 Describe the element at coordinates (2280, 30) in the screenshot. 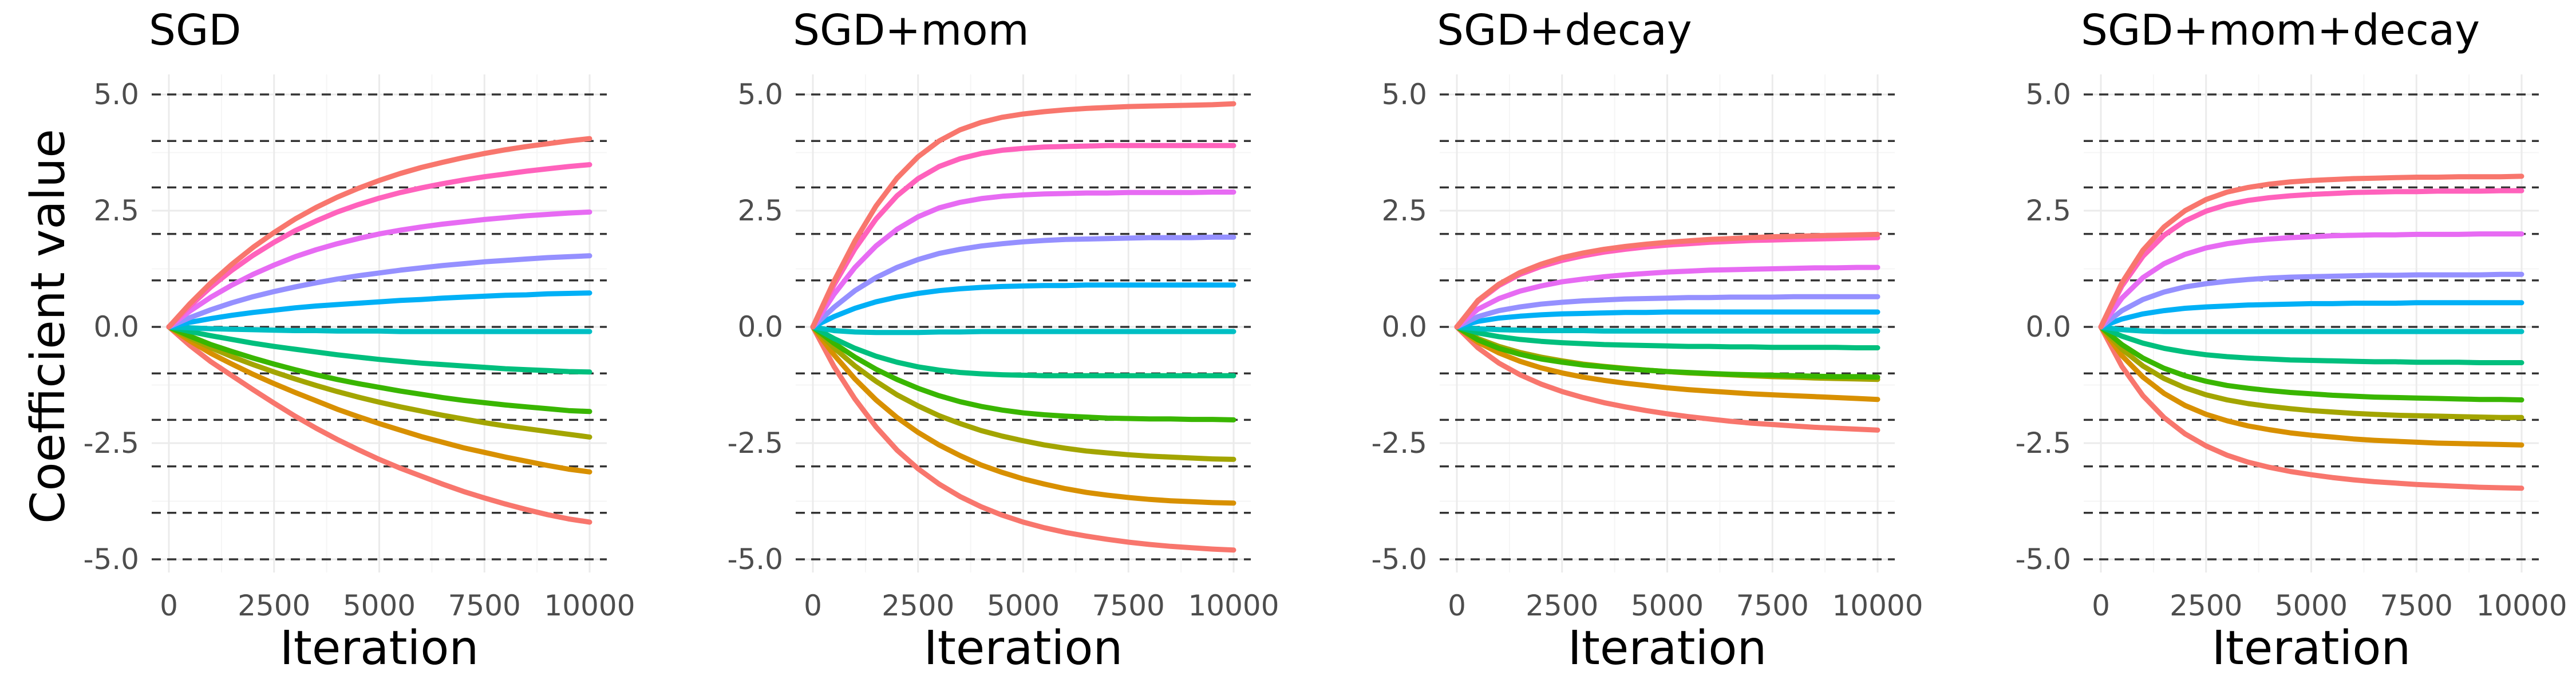

I see `panel-title: SGD+mom+decay` at that location.